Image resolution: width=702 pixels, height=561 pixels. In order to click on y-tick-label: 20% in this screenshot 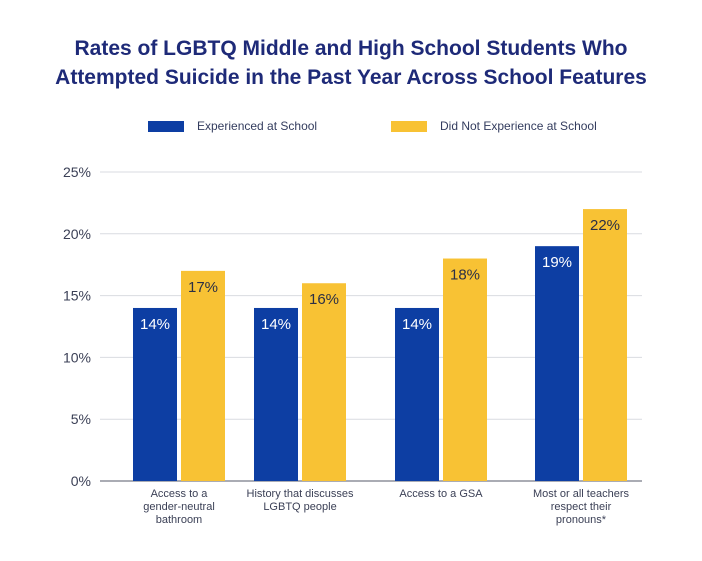, I will do `click(77, 234)`.